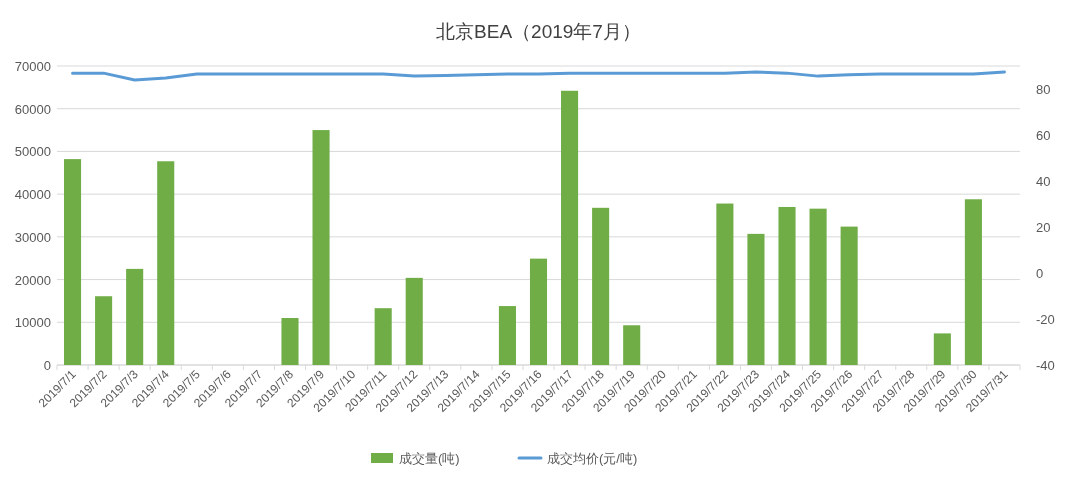 The width and height of the screenshot is (1080, 481). I want to click on line-series, so click(538, 76).